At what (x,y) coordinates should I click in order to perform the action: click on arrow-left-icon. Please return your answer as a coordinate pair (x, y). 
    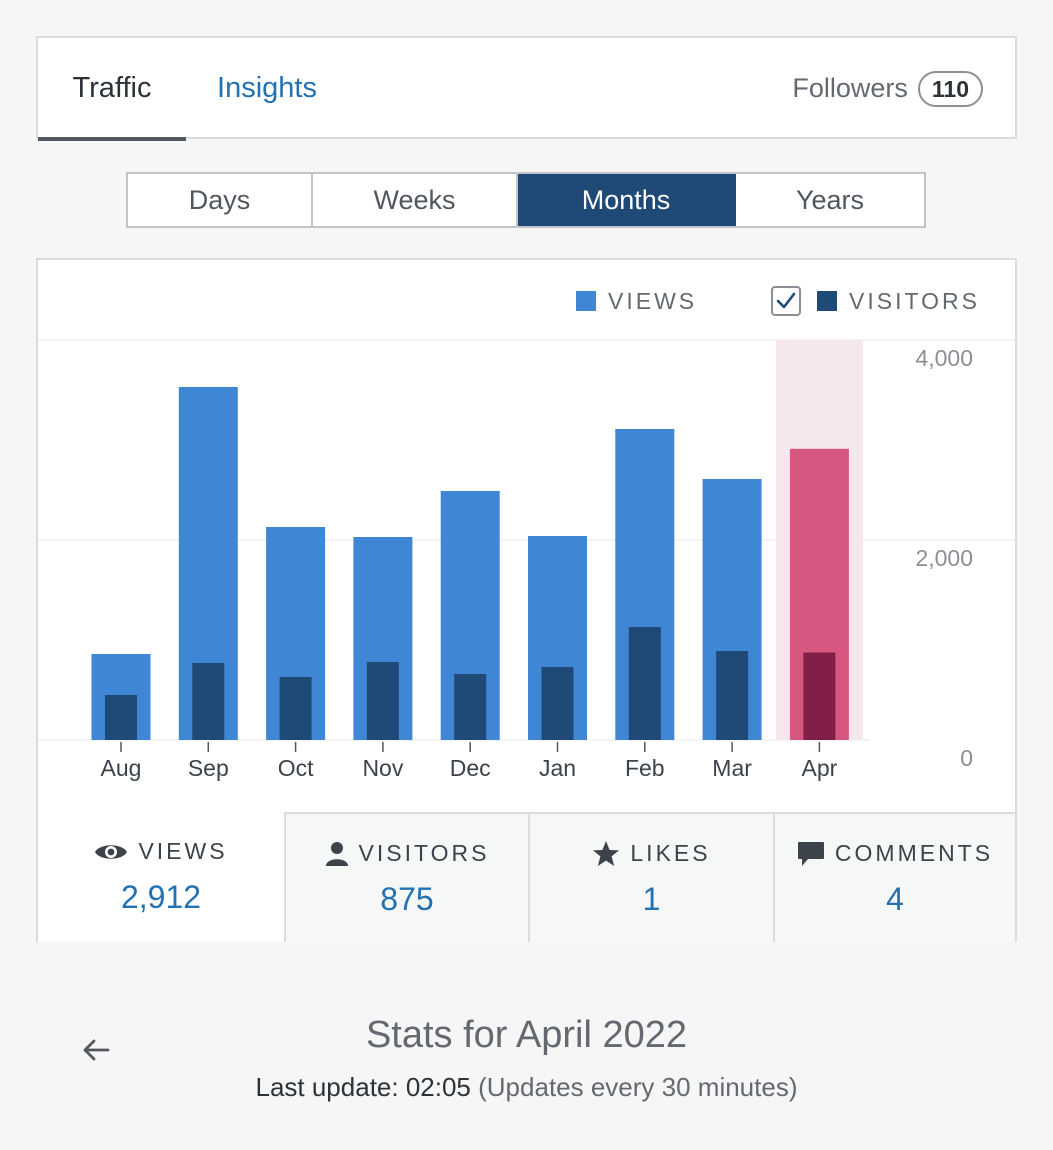
    Looking at the image, I should click on (96, 1050).